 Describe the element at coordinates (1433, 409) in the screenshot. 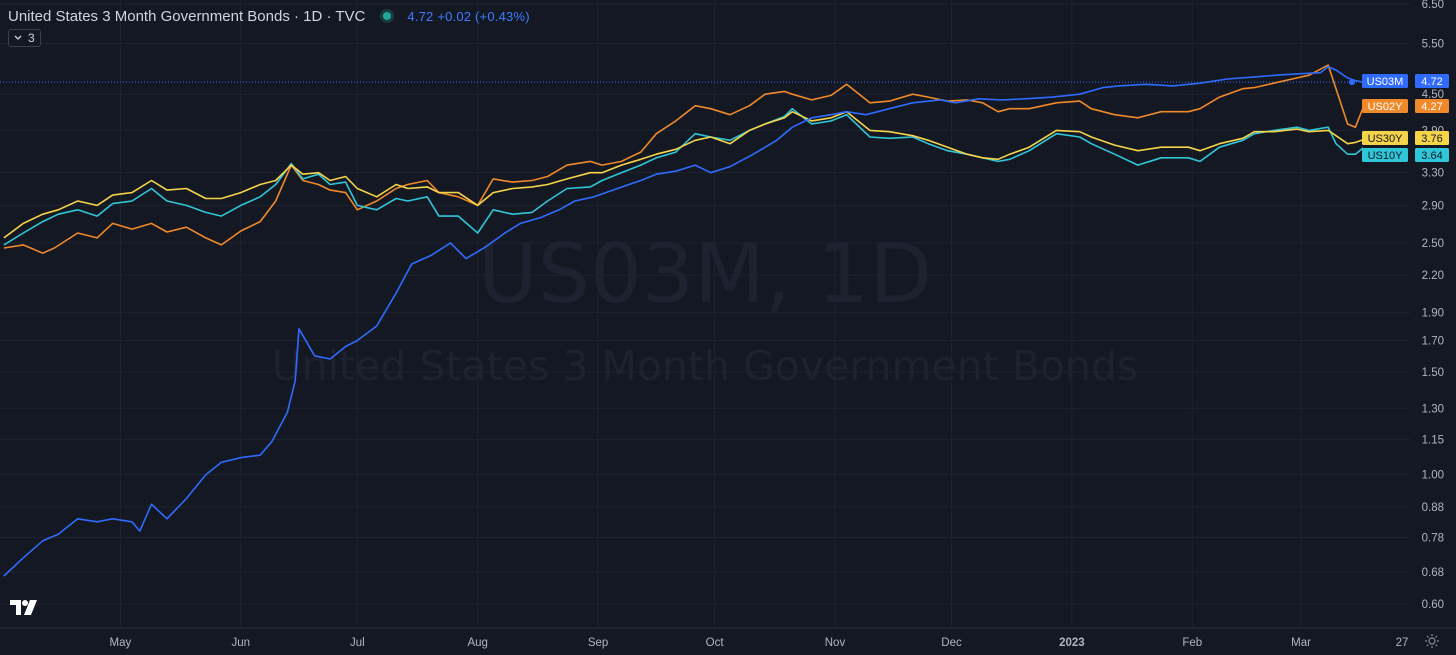

I see `y-tick-label: 1.30` at that location.